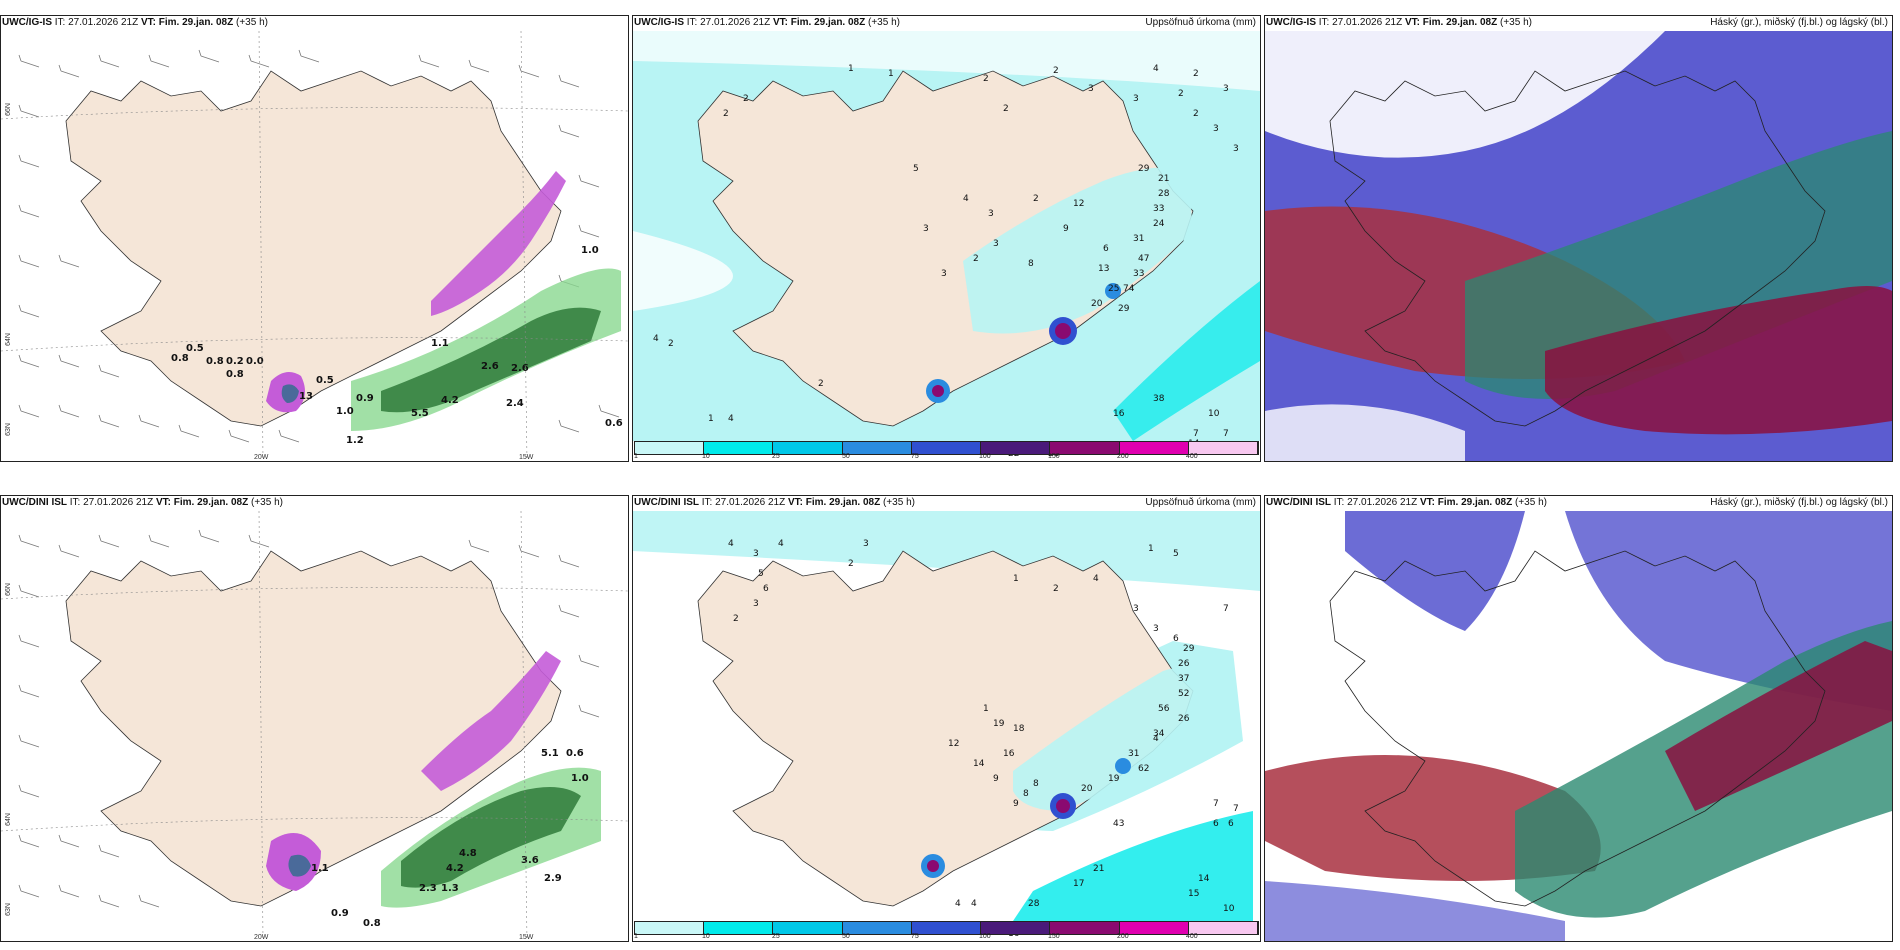  I want to click on value-label: 0.6, so click(575, 753).